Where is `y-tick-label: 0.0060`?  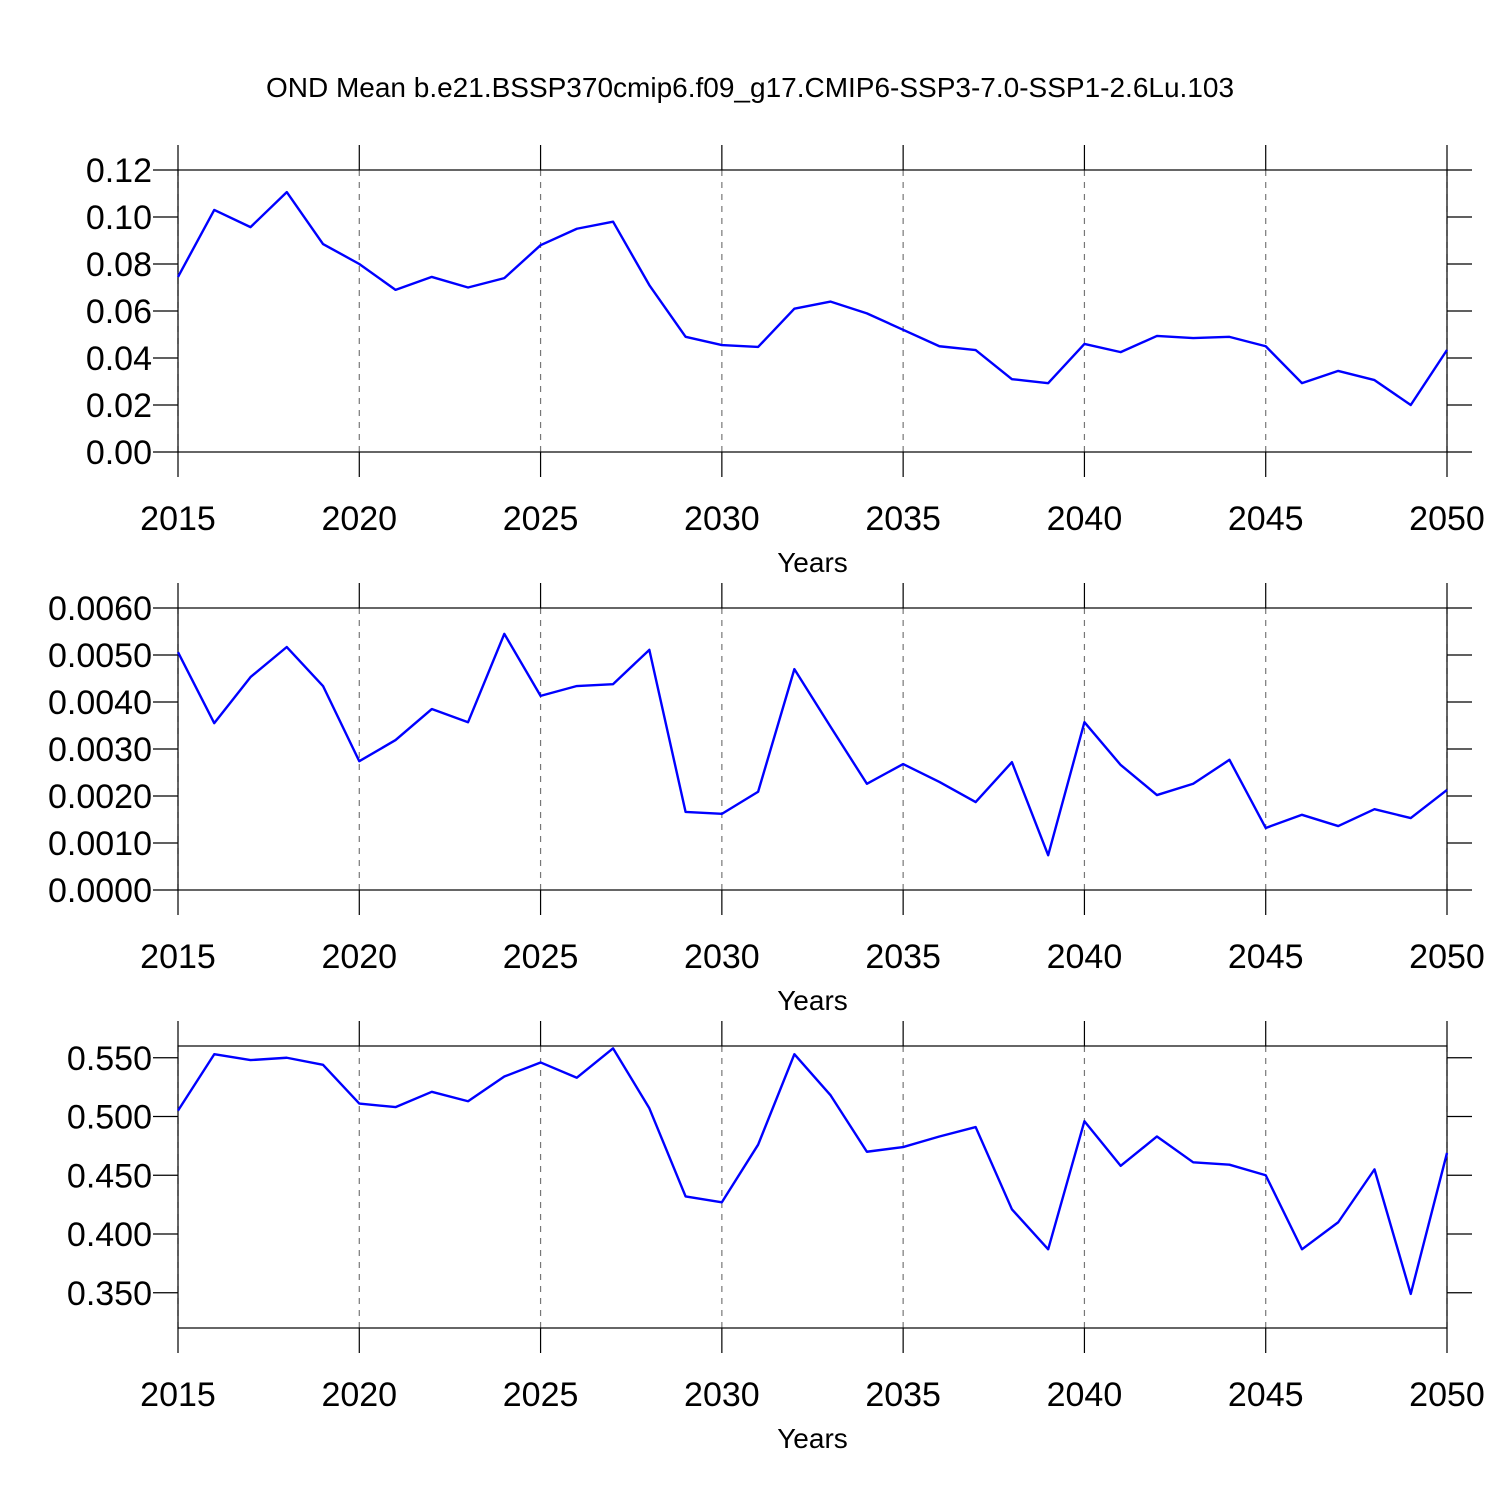
y-tick-label: 0.0060 is located at coordinates (100, 609).